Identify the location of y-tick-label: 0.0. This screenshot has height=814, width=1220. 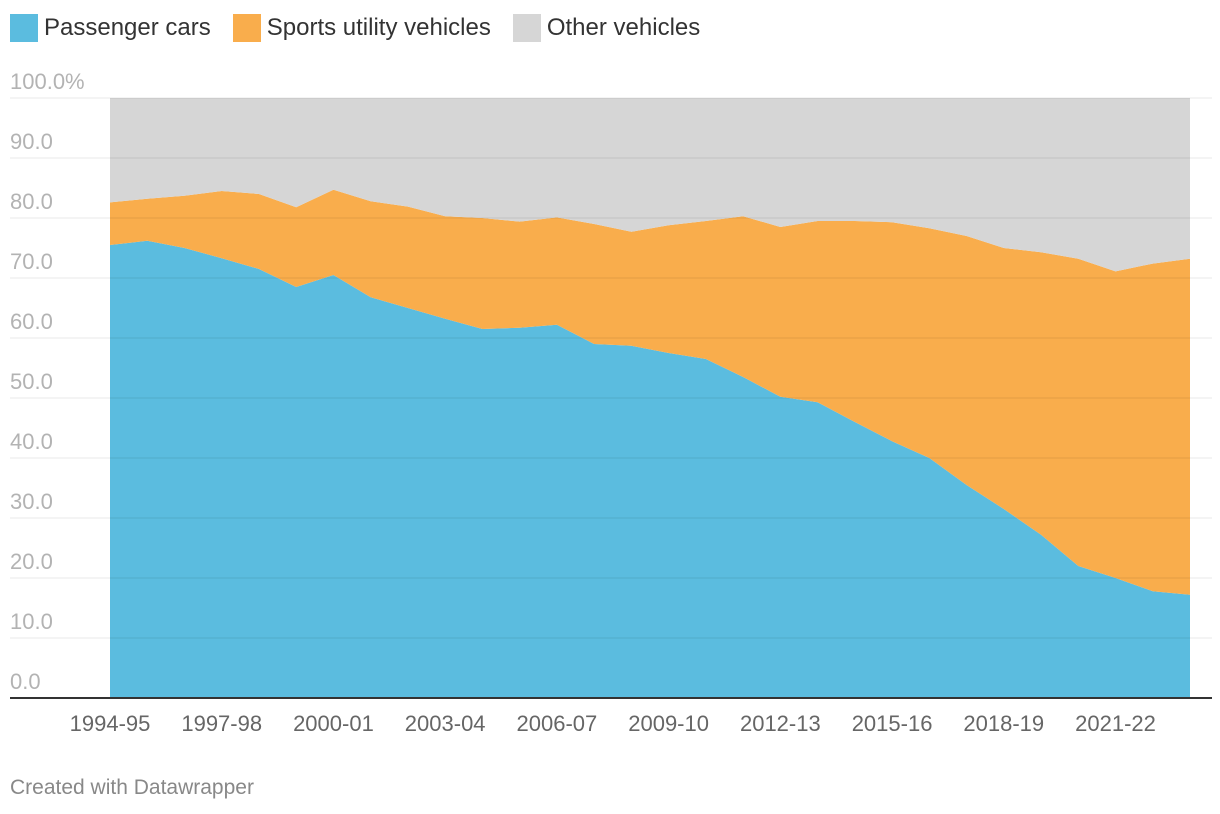
(25, 681).